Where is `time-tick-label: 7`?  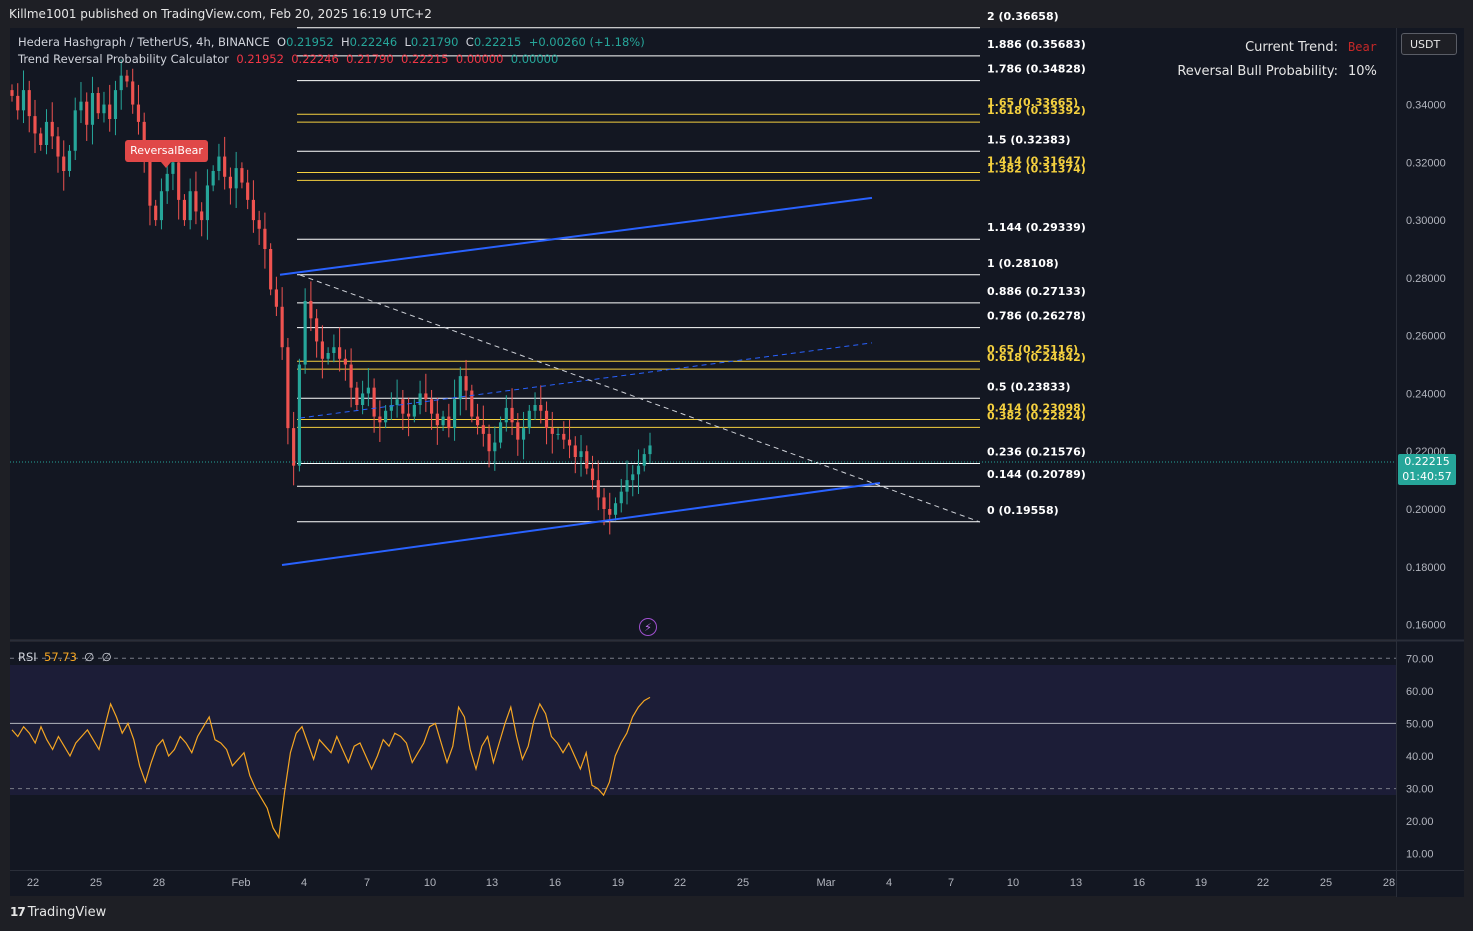 time-tick-label: 7 is located at coordinates (367, 883).